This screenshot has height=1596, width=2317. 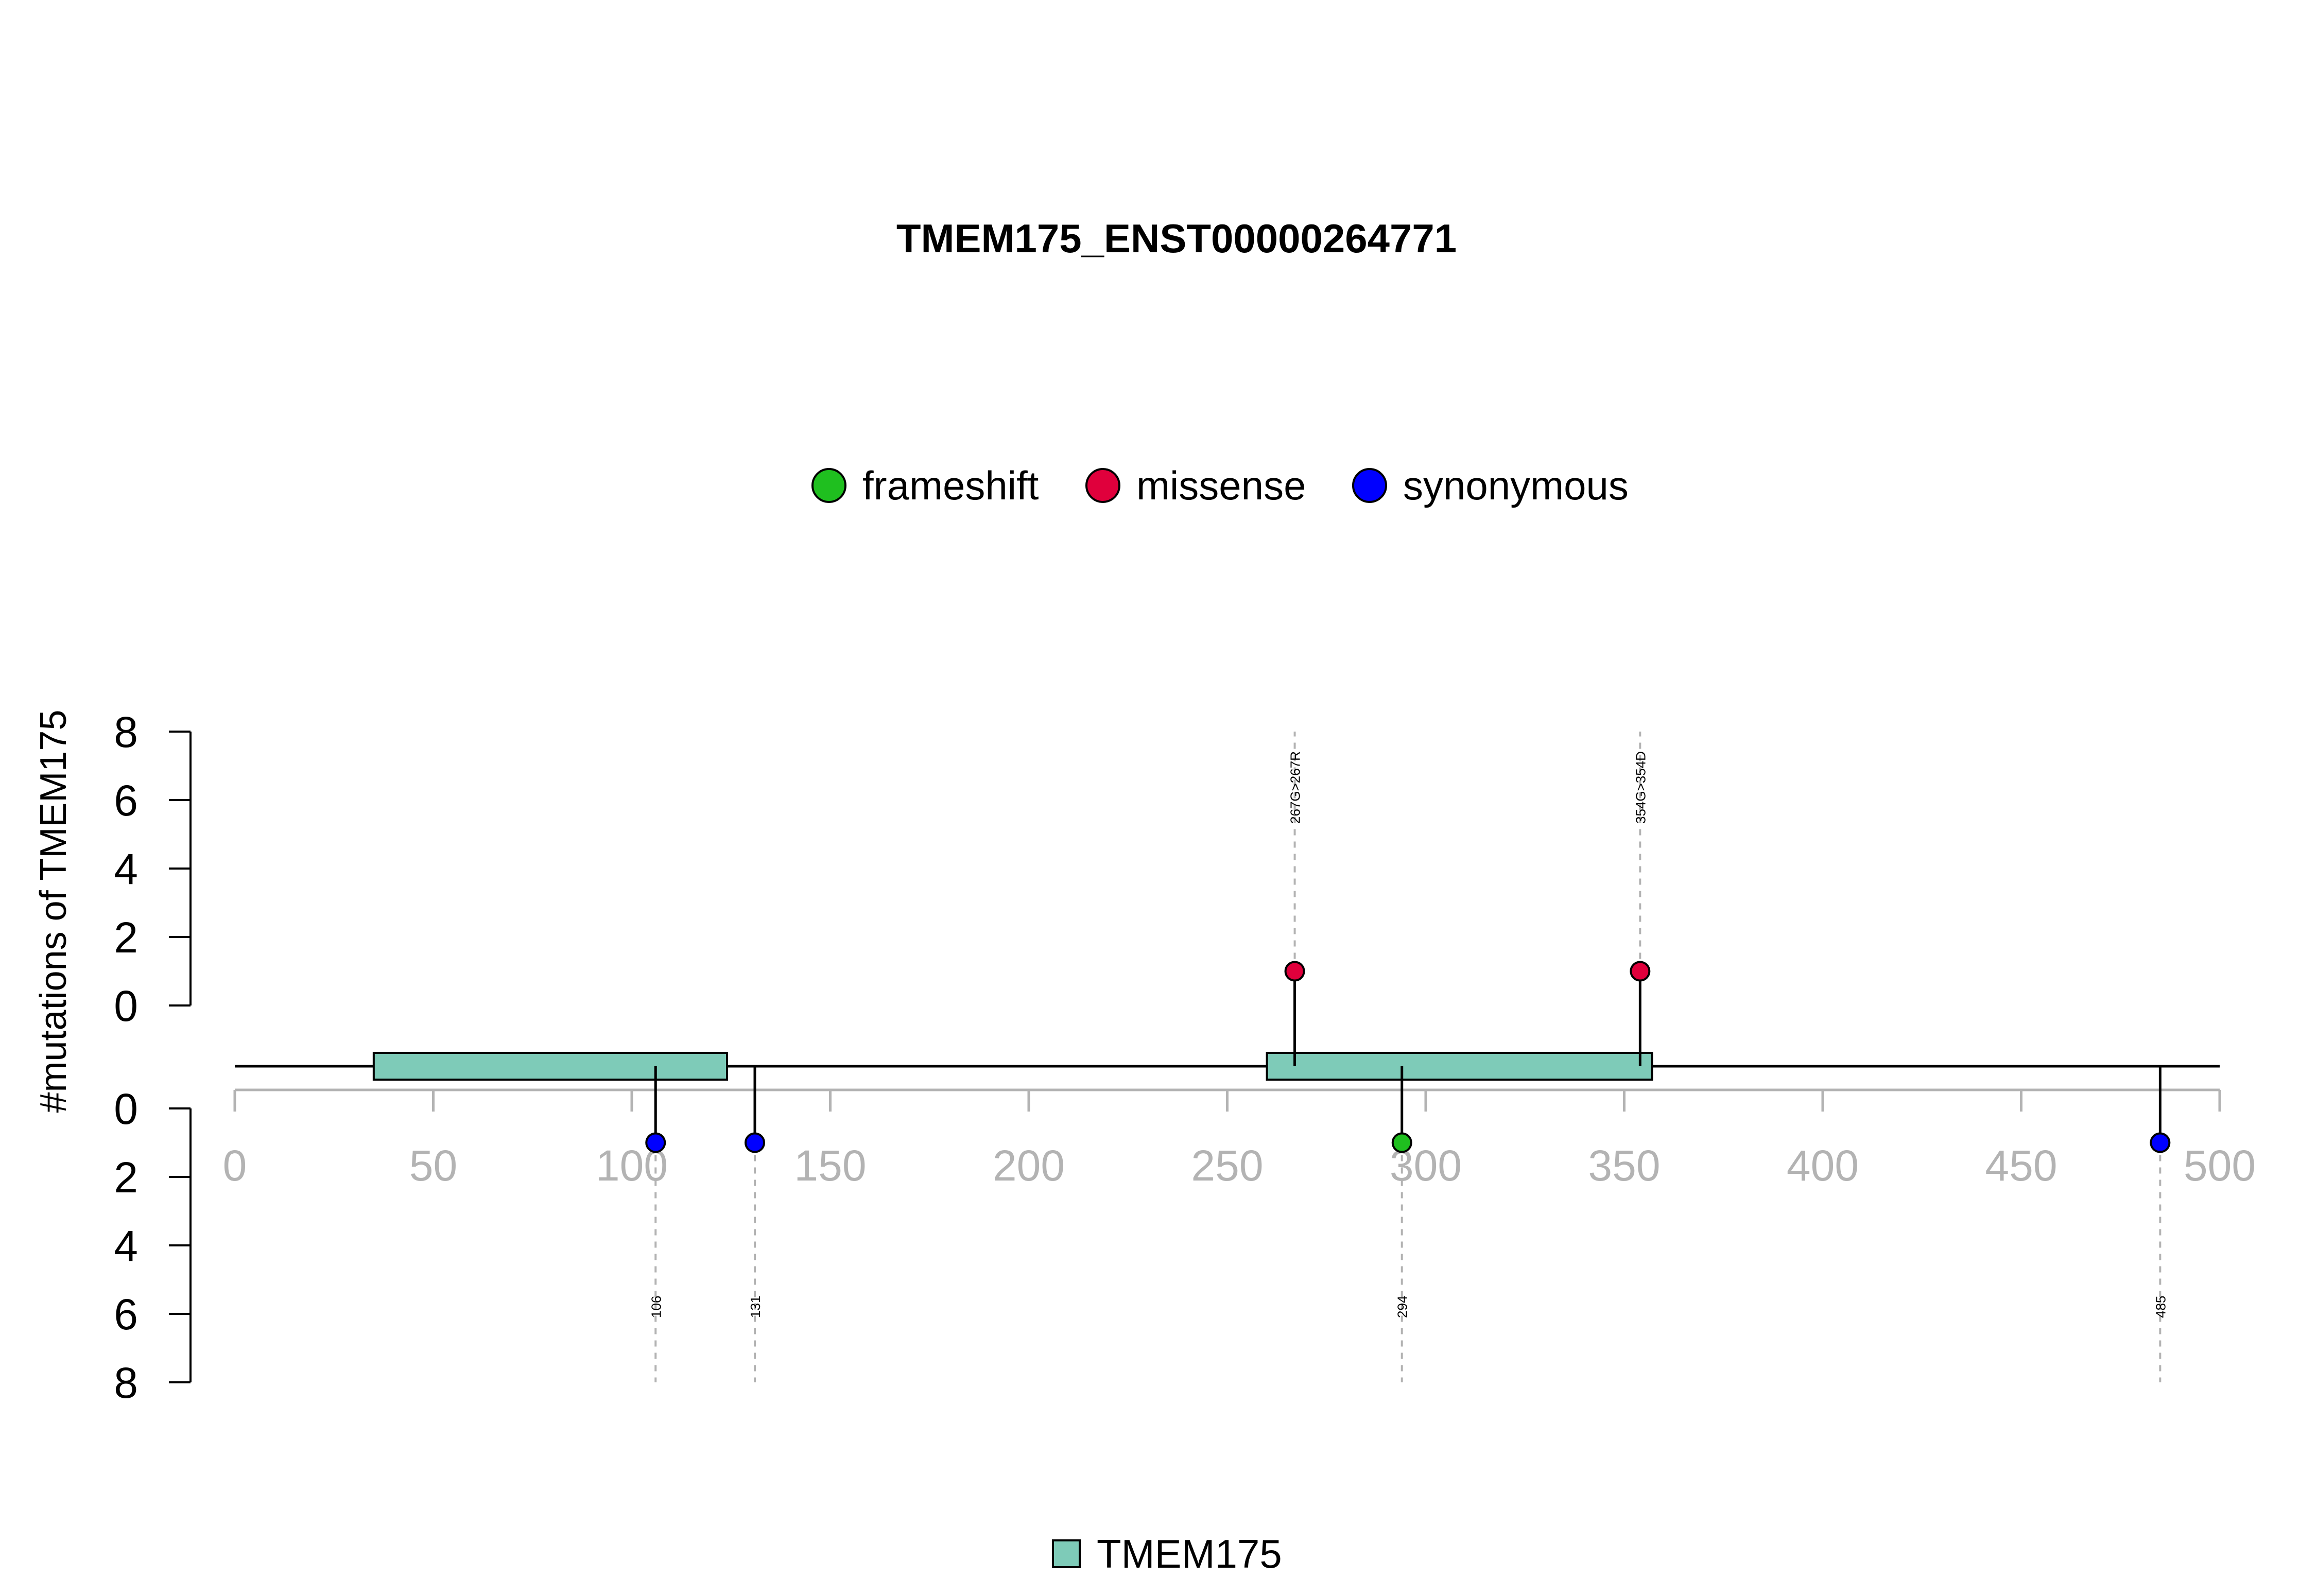 What do you see at coordinates (1227, 1165) in the screenshot?
I see `x-tick-label: 250` at bounding box center [1227, 1165].